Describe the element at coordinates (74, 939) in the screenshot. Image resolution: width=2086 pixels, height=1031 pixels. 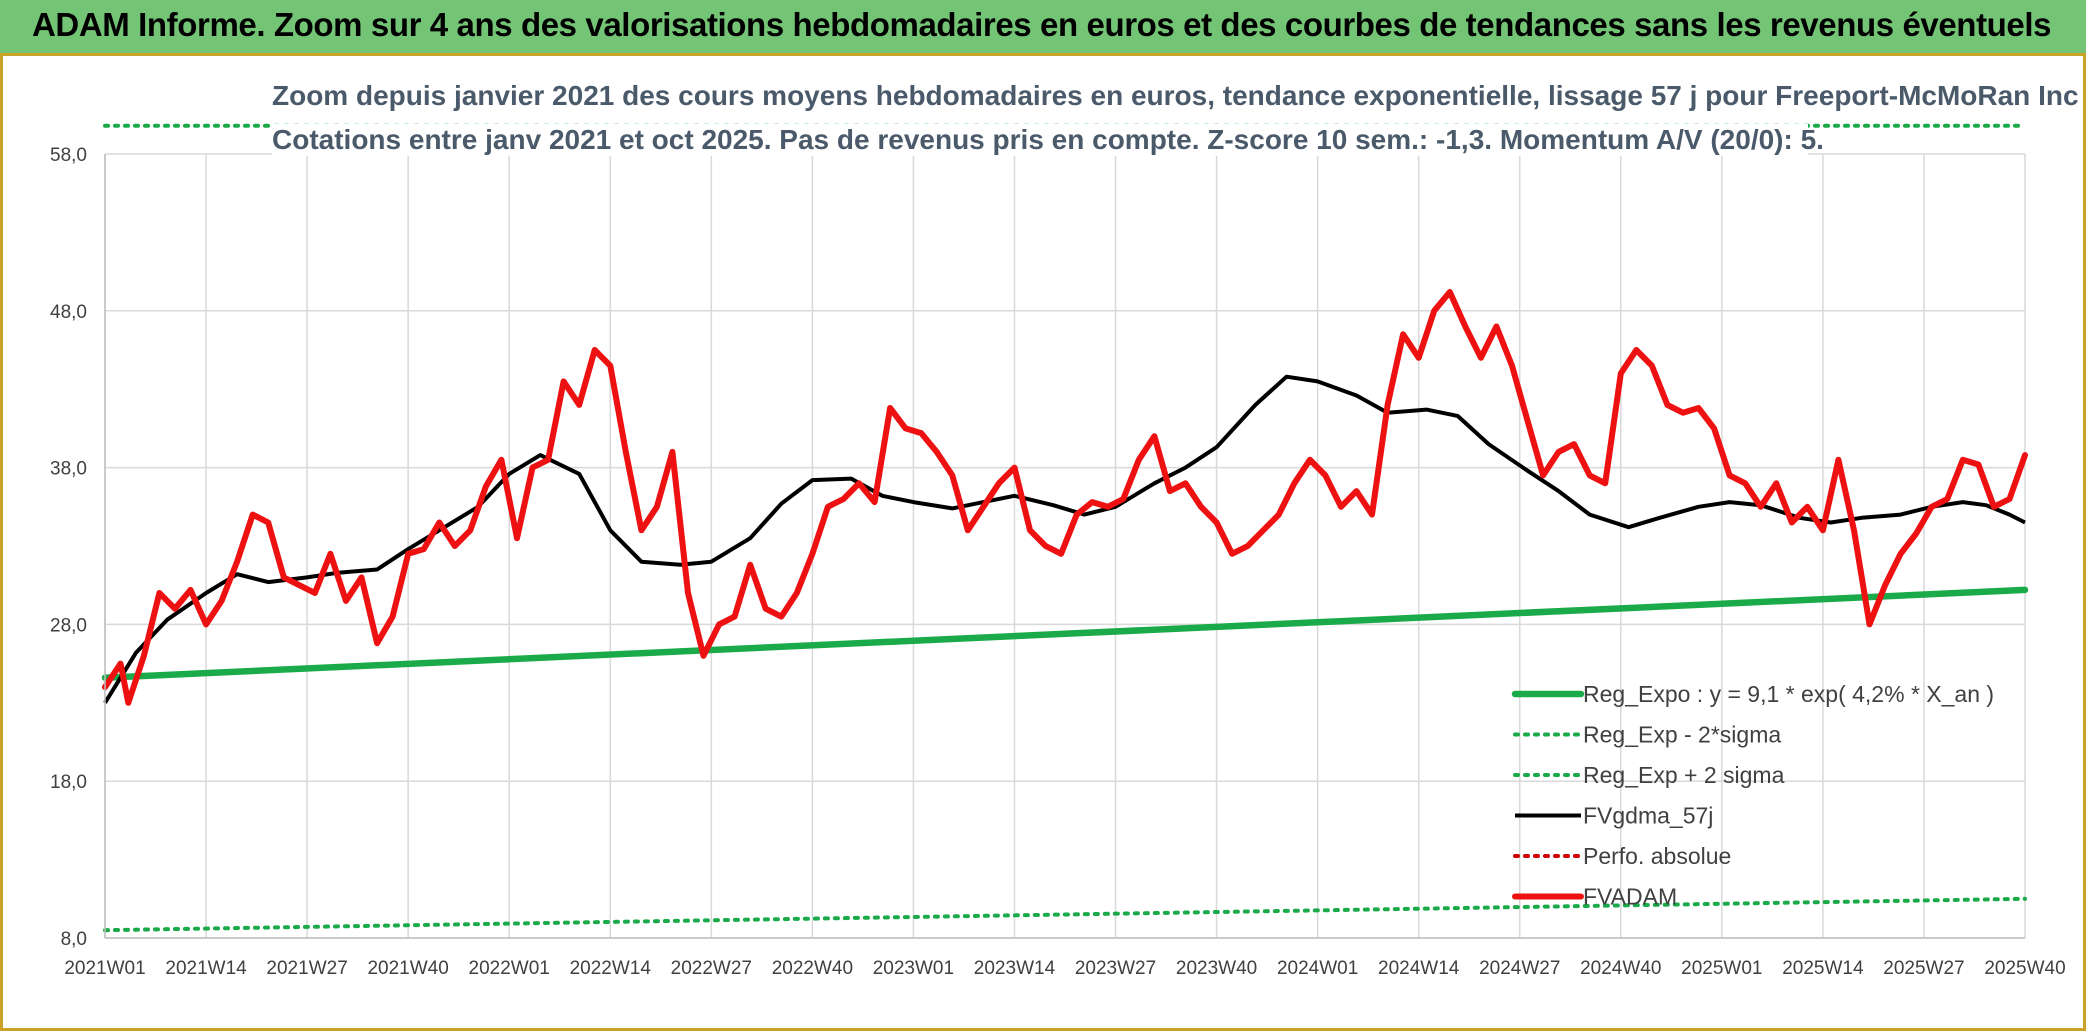
I see `y-tick-label: 8,0` at that location.